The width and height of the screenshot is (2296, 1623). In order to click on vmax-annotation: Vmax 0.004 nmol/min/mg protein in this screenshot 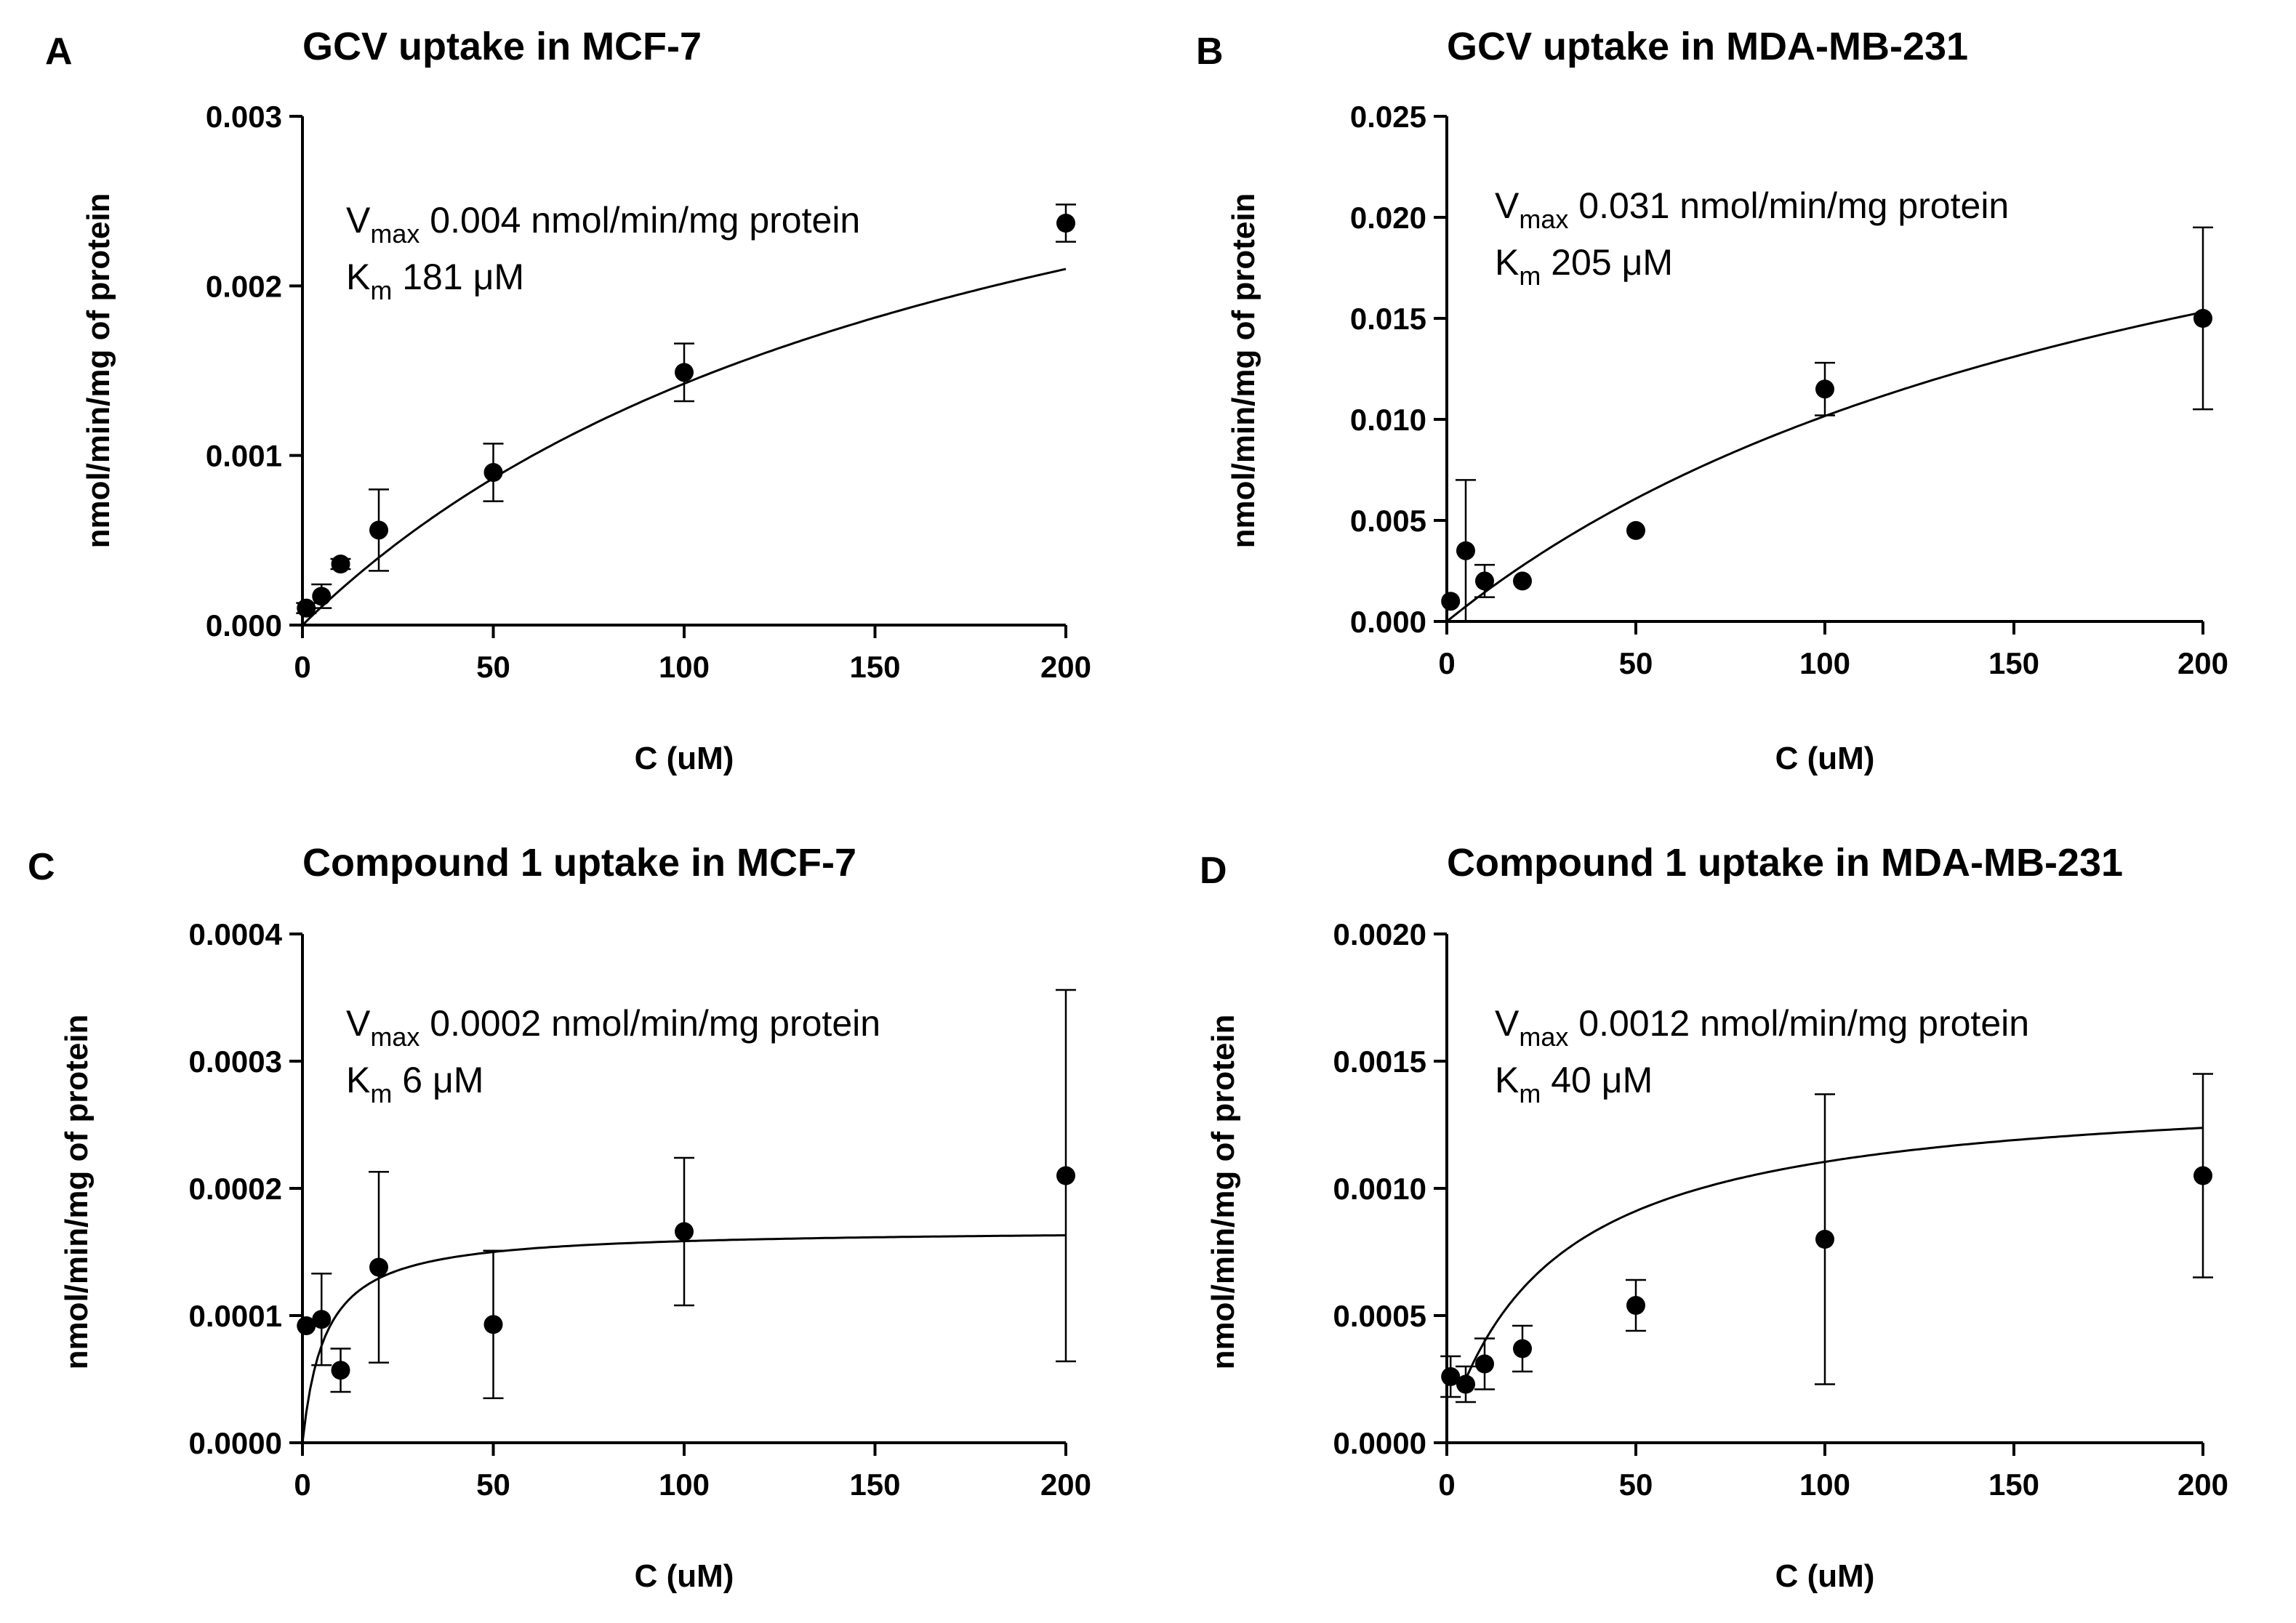, I will do `click(603, 224)`.